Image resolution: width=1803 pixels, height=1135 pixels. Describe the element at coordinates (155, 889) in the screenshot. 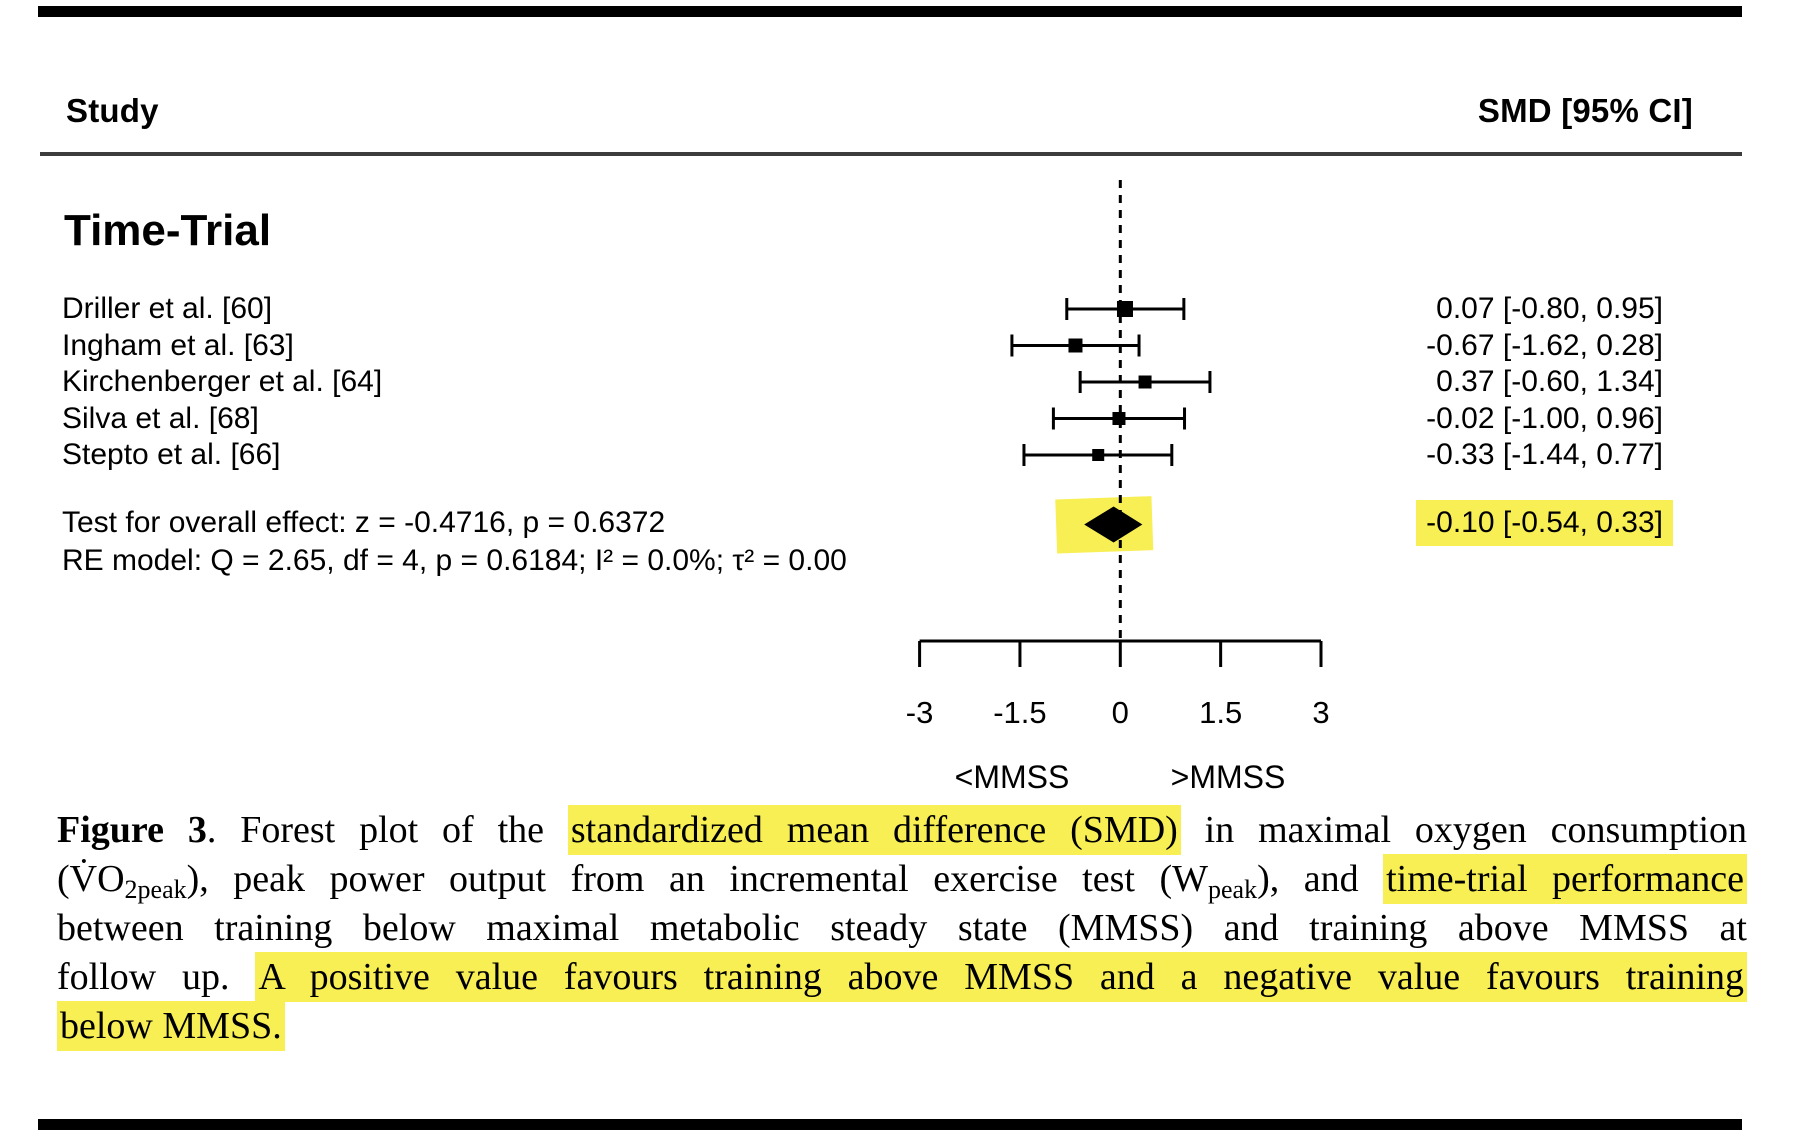

I see `caption-text: 2peak` at that location.